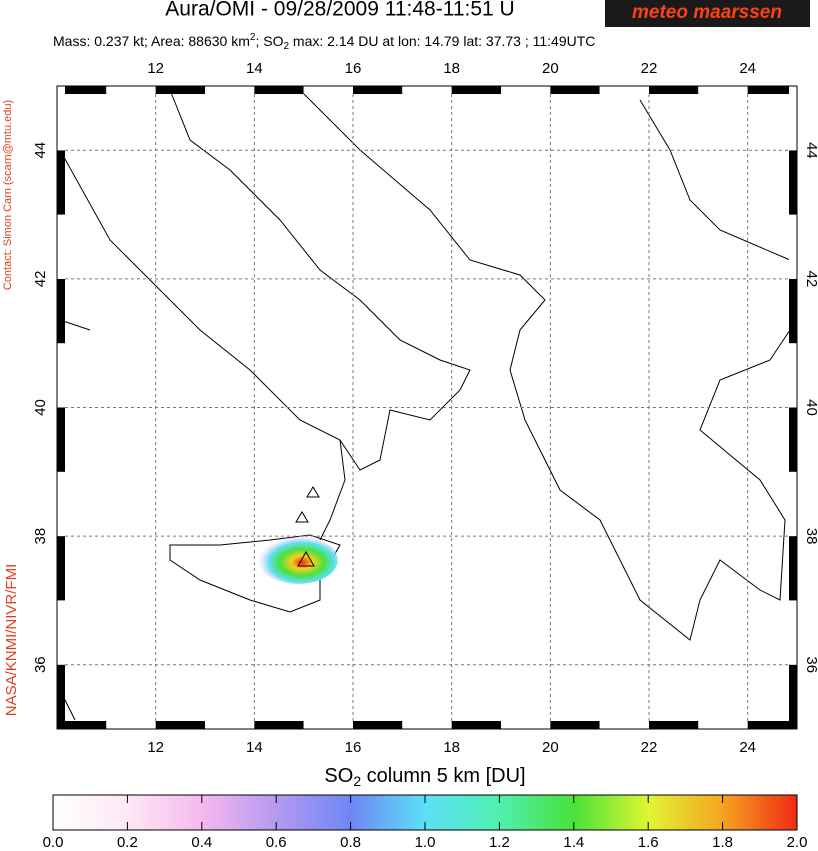  What do you see at coordinates (648, 842) in the screenshot?
I see `colorbar-tick-label: 1.6` at bounding box center [648, 842].